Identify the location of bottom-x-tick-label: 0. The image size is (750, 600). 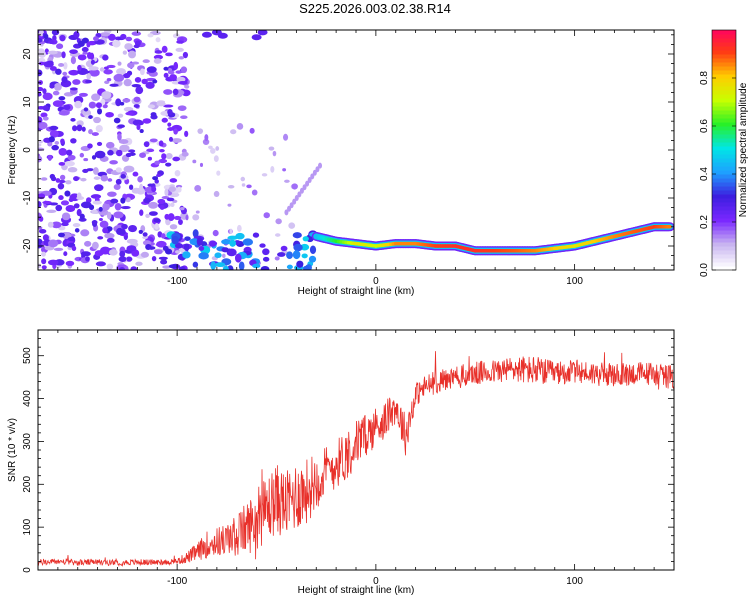
(376, 581).